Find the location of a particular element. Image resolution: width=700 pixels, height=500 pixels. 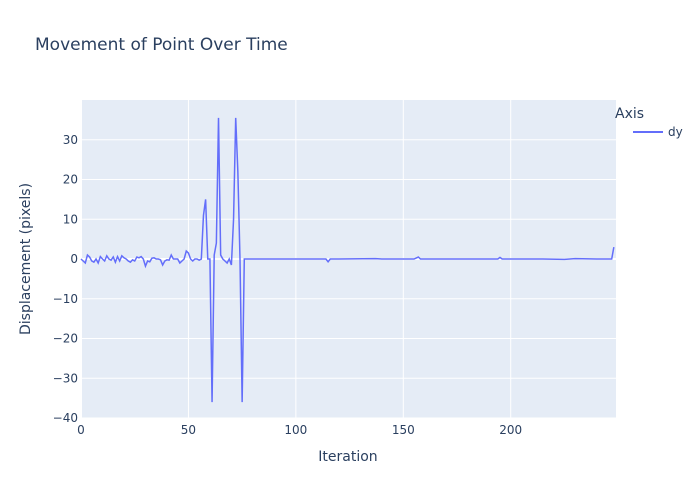

legend-title: Axis is located at coordinates (629, 114).